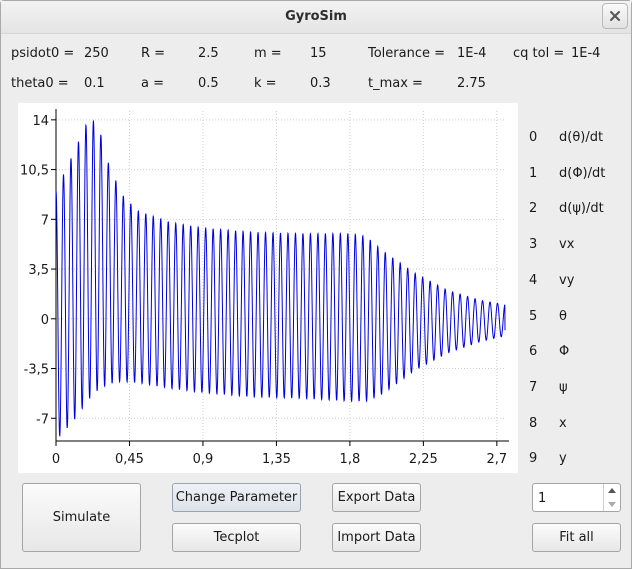 The width and height of the screenshot is (632, 569). What do you see at coordinates (567, 245) in the screenshot?
I see `channel-label: vx` at bounding box center [567, 245].